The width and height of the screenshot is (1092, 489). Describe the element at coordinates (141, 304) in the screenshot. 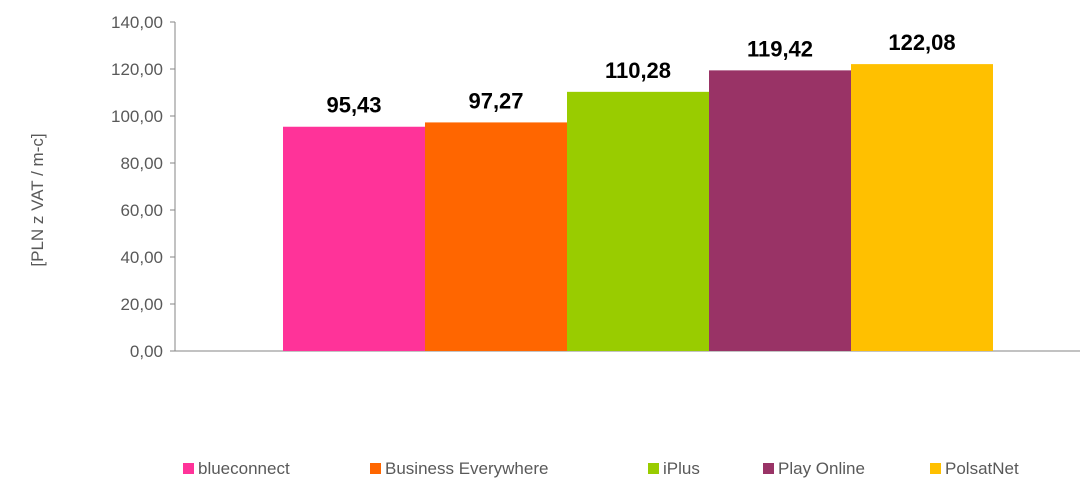

I see `y-tick-label: 20,00` at that location.